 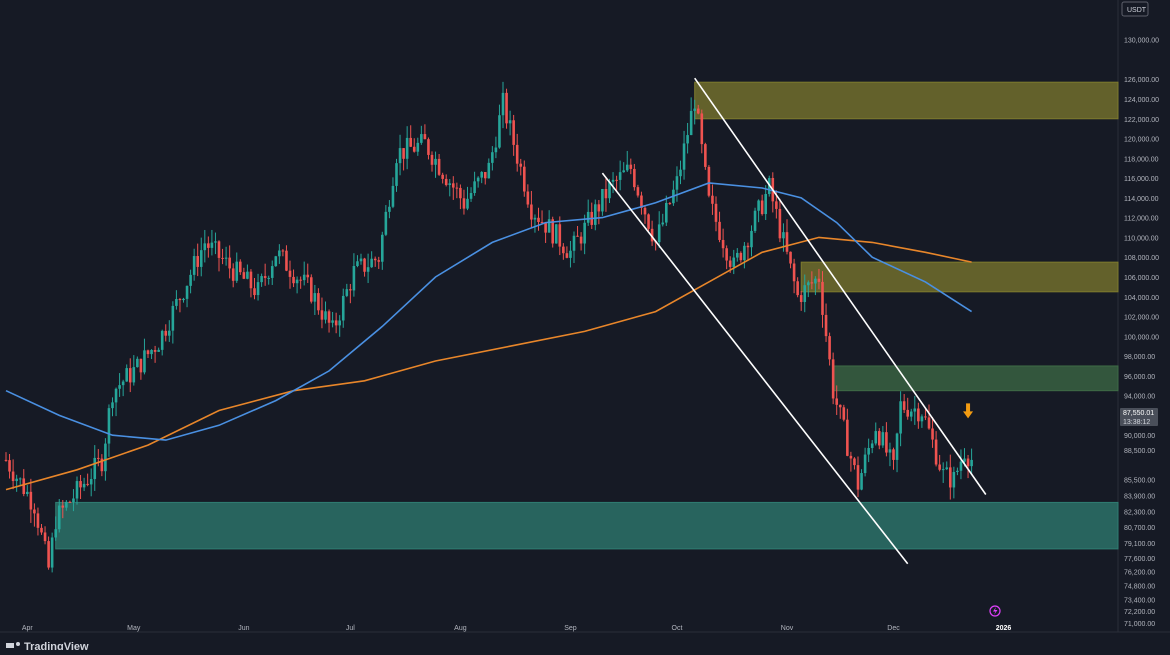 I want to click on tradingview-brand: TradingView, so click(x=56, y=645).